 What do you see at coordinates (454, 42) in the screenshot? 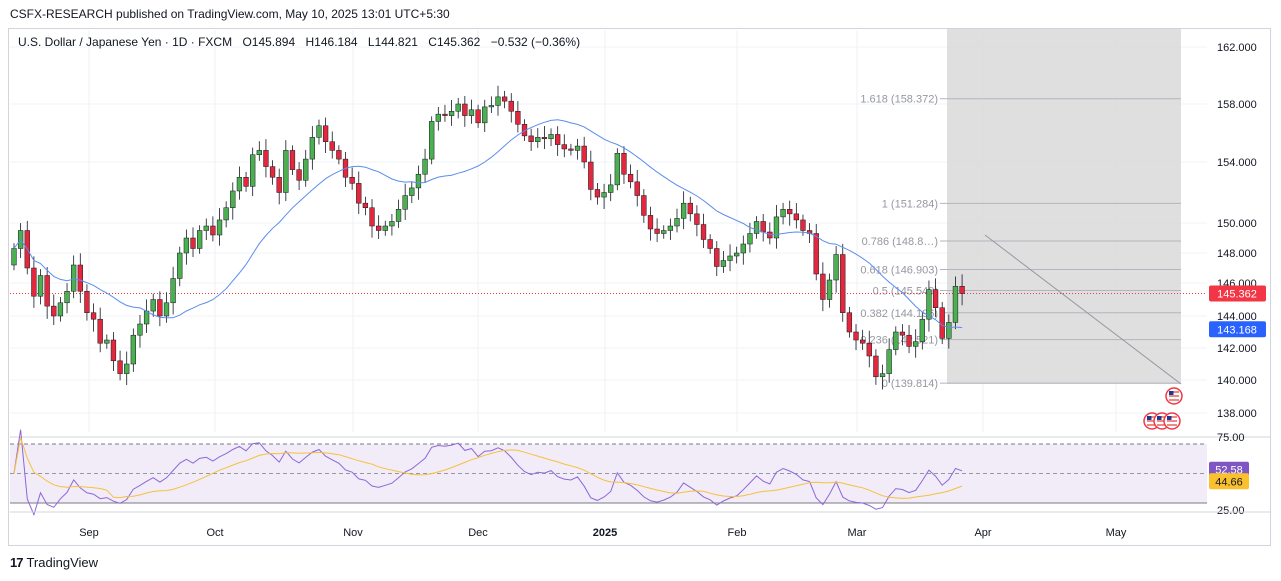
I see `close-value: C145.362` at bounding box center [454, 42].